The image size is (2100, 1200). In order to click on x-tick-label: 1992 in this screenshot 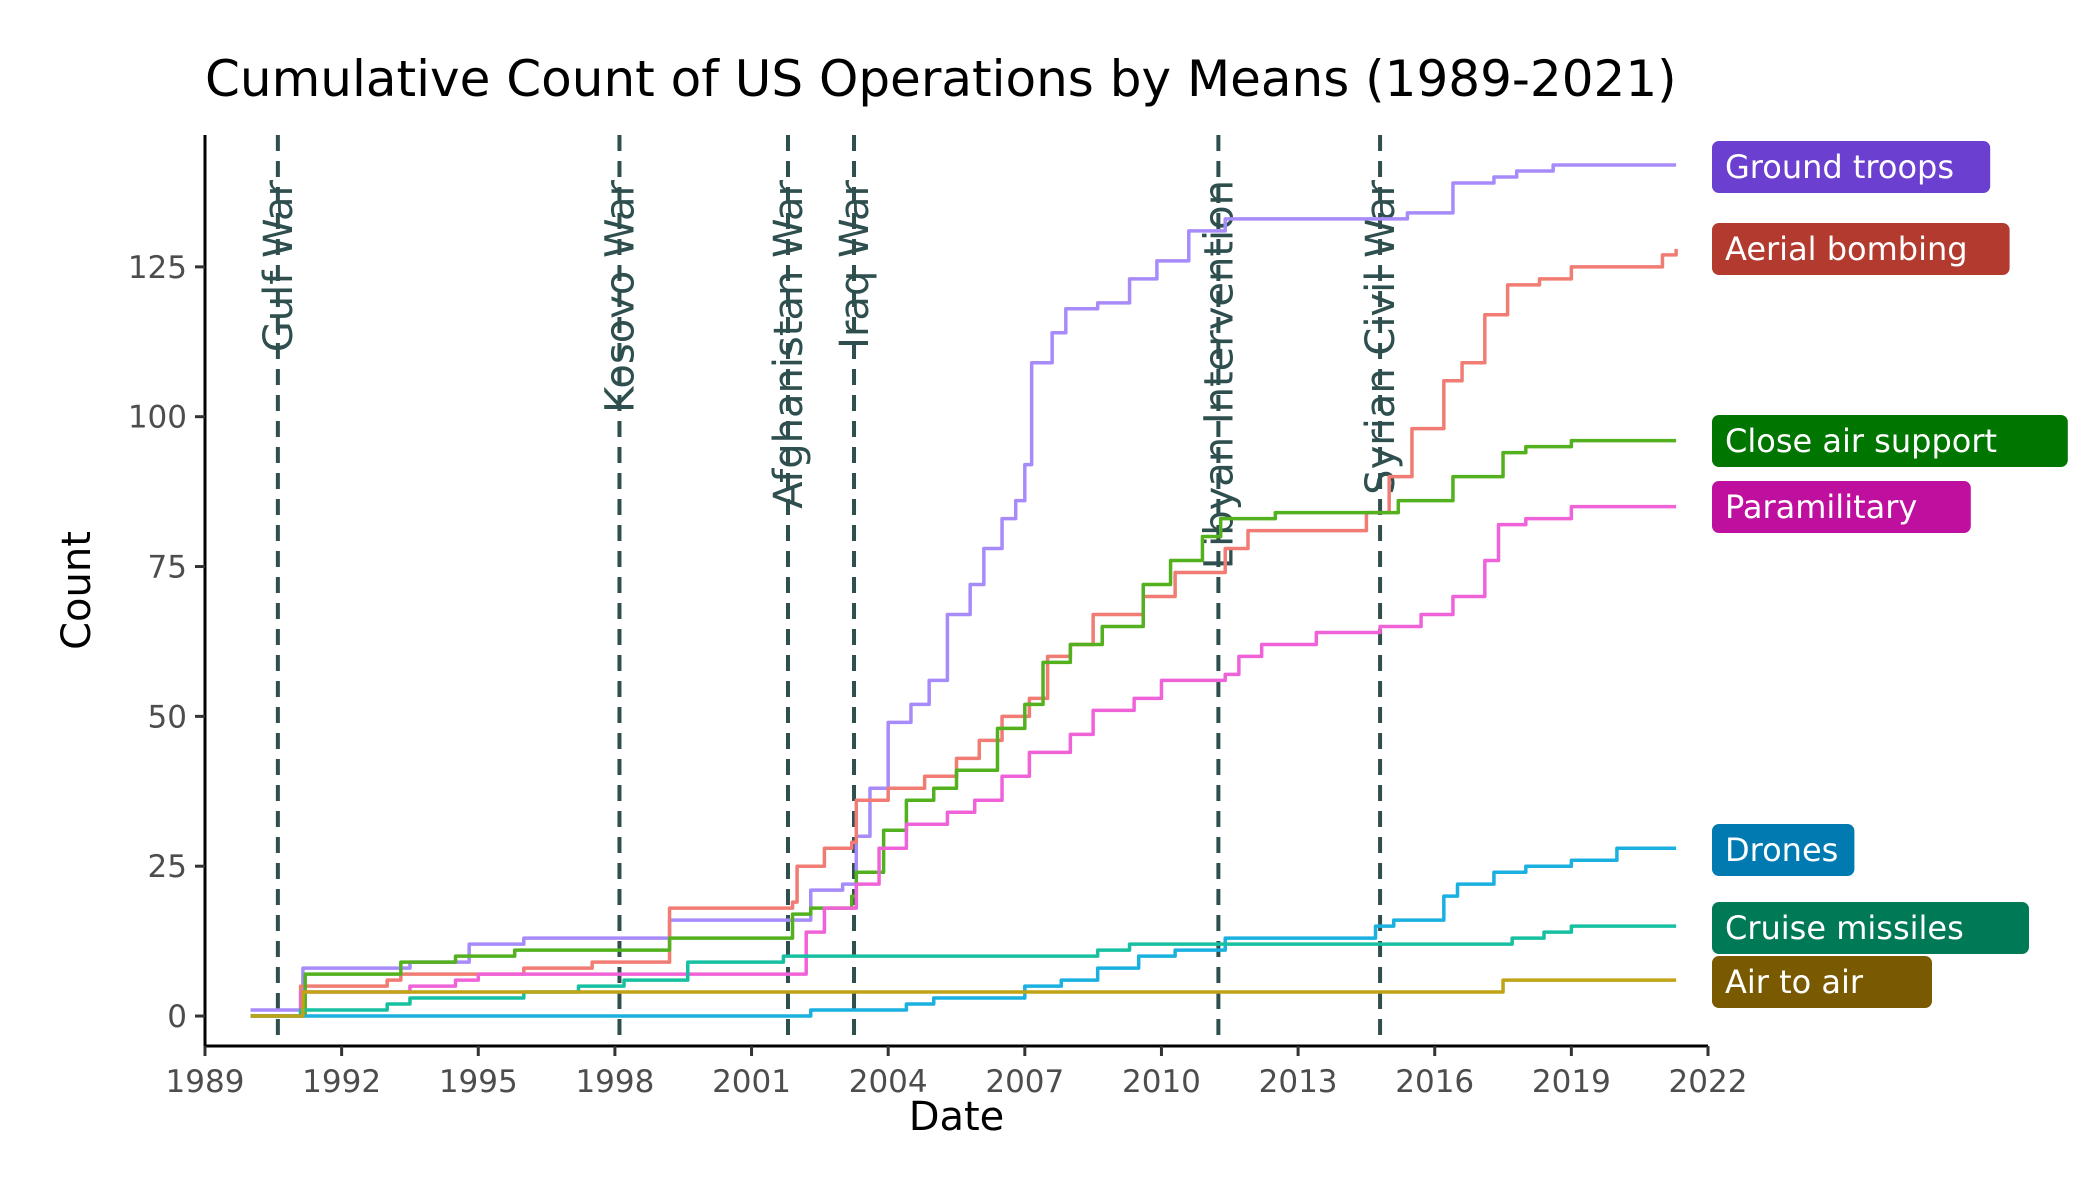, I will do `click(341, 1082)`.